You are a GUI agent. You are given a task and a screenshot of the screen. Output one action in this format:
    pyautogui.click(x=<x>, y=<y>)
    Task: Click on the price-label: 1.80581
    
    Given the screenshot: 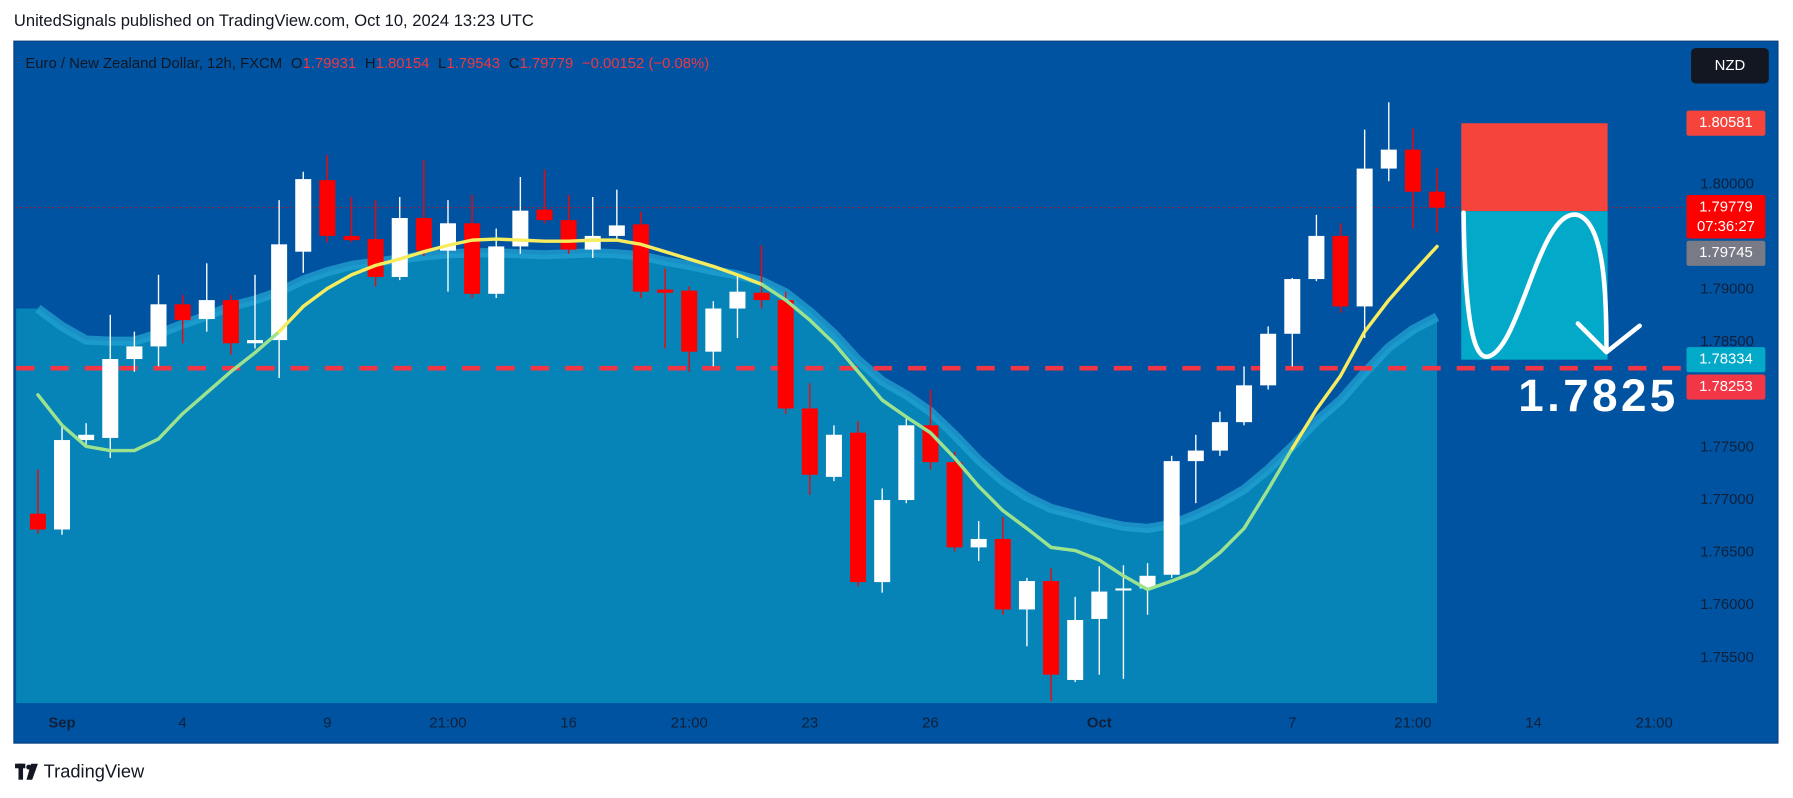 What is the action you would take?
    pyautogui.click(x=1726, y=123)
    